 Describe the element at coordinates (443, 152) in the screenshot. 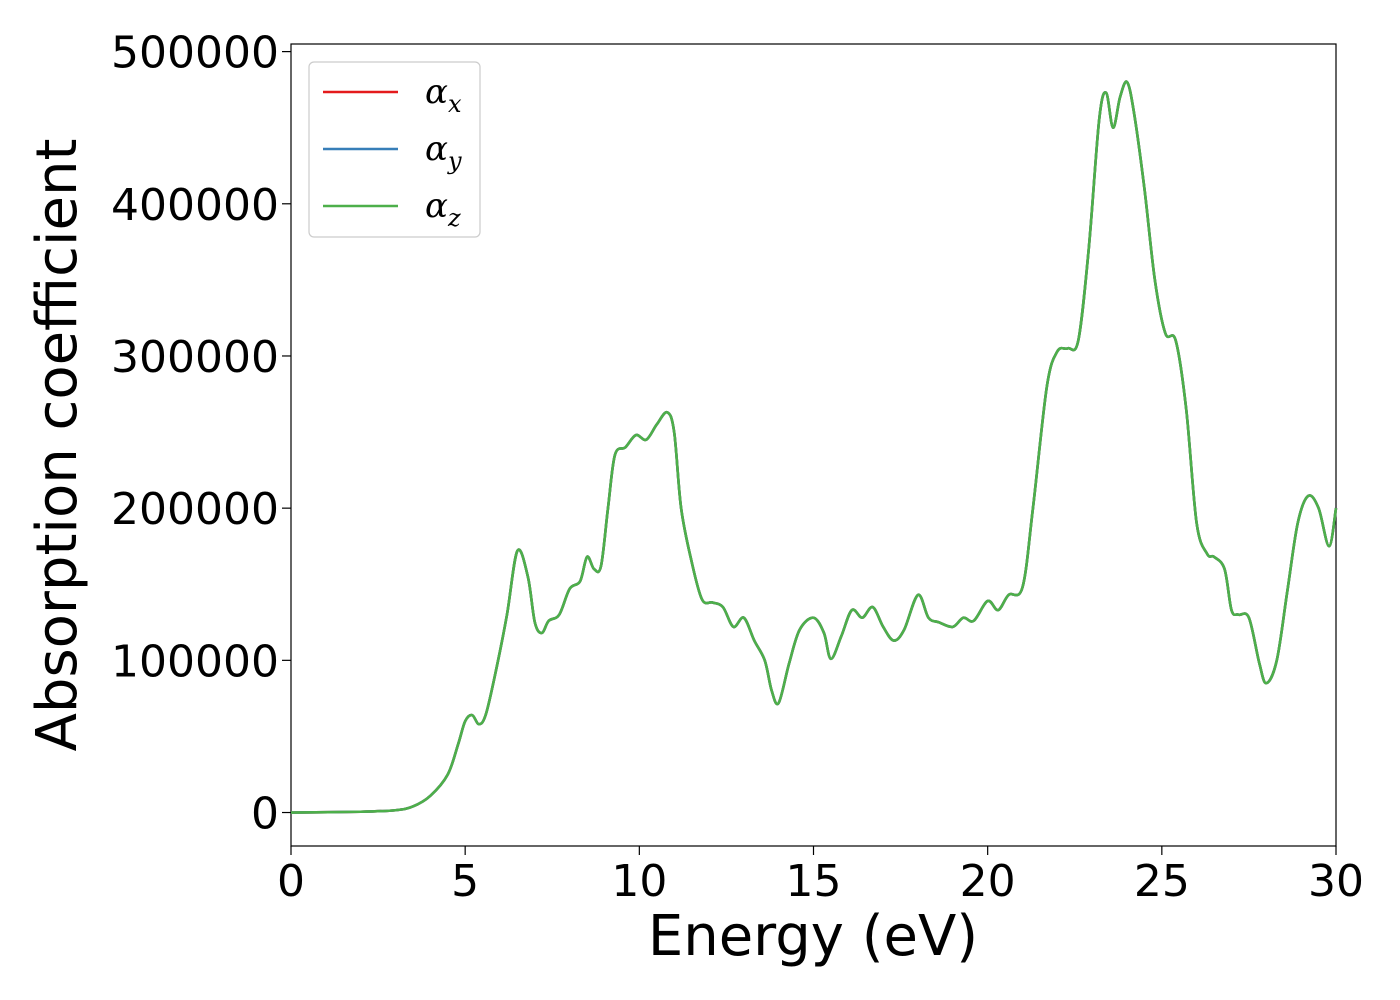

I see `legend-label-y: αy` at that location.